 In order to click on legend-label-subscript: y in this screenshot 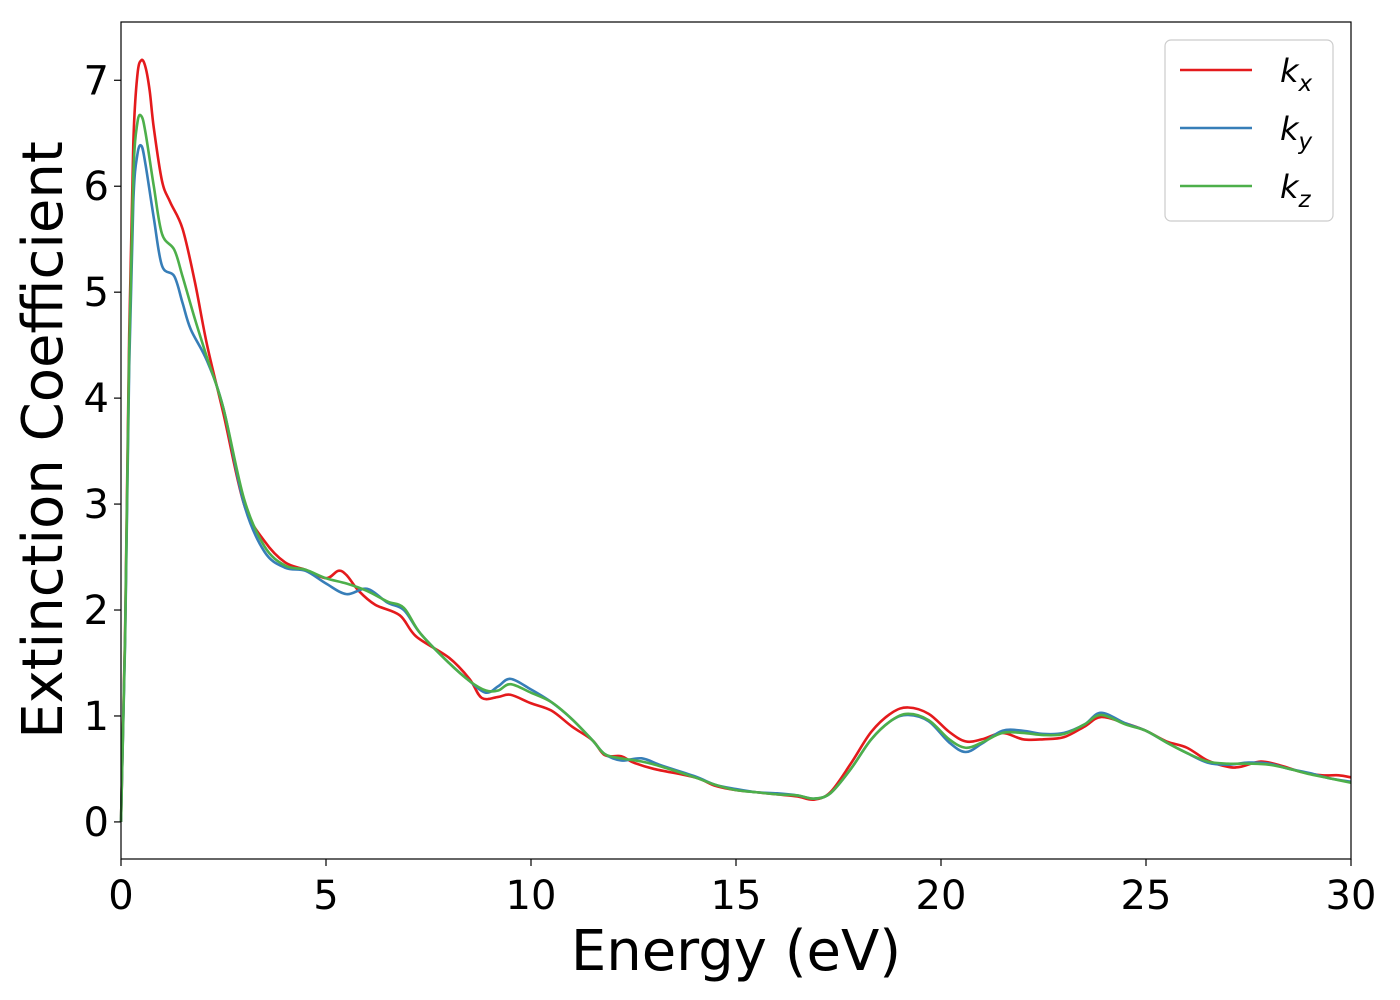, I will do `click(1305, 142)`.